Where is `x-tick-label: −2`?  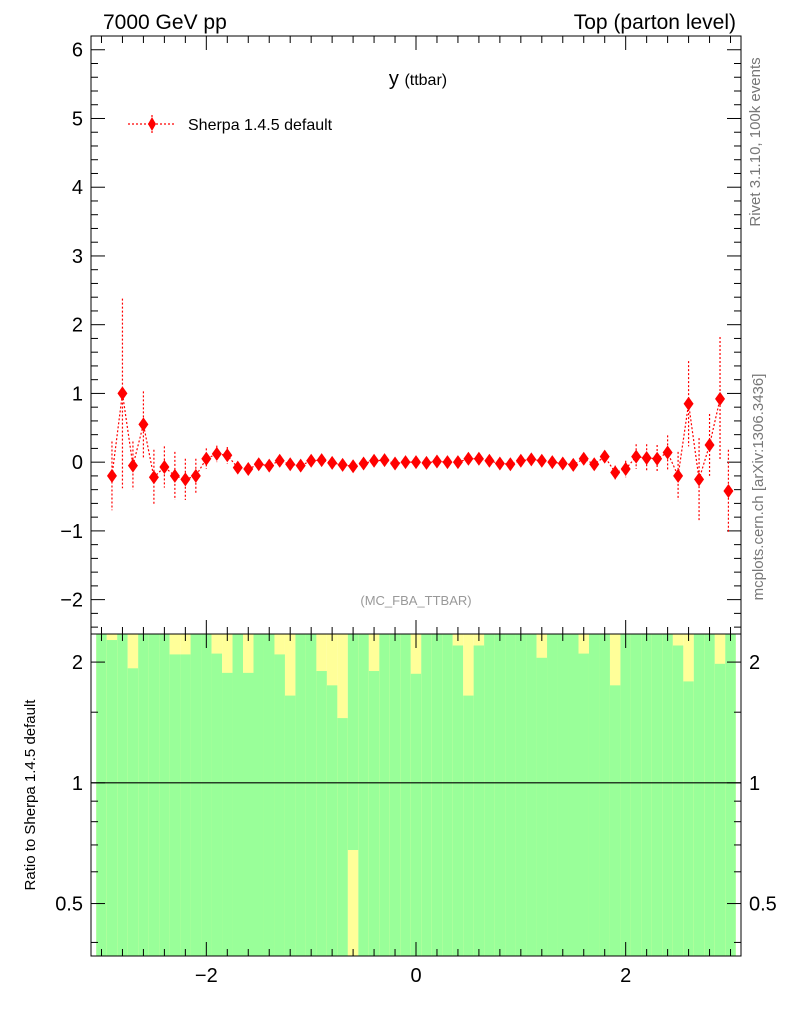
x-tick-label: −2 is located at coordinates (206, 976).